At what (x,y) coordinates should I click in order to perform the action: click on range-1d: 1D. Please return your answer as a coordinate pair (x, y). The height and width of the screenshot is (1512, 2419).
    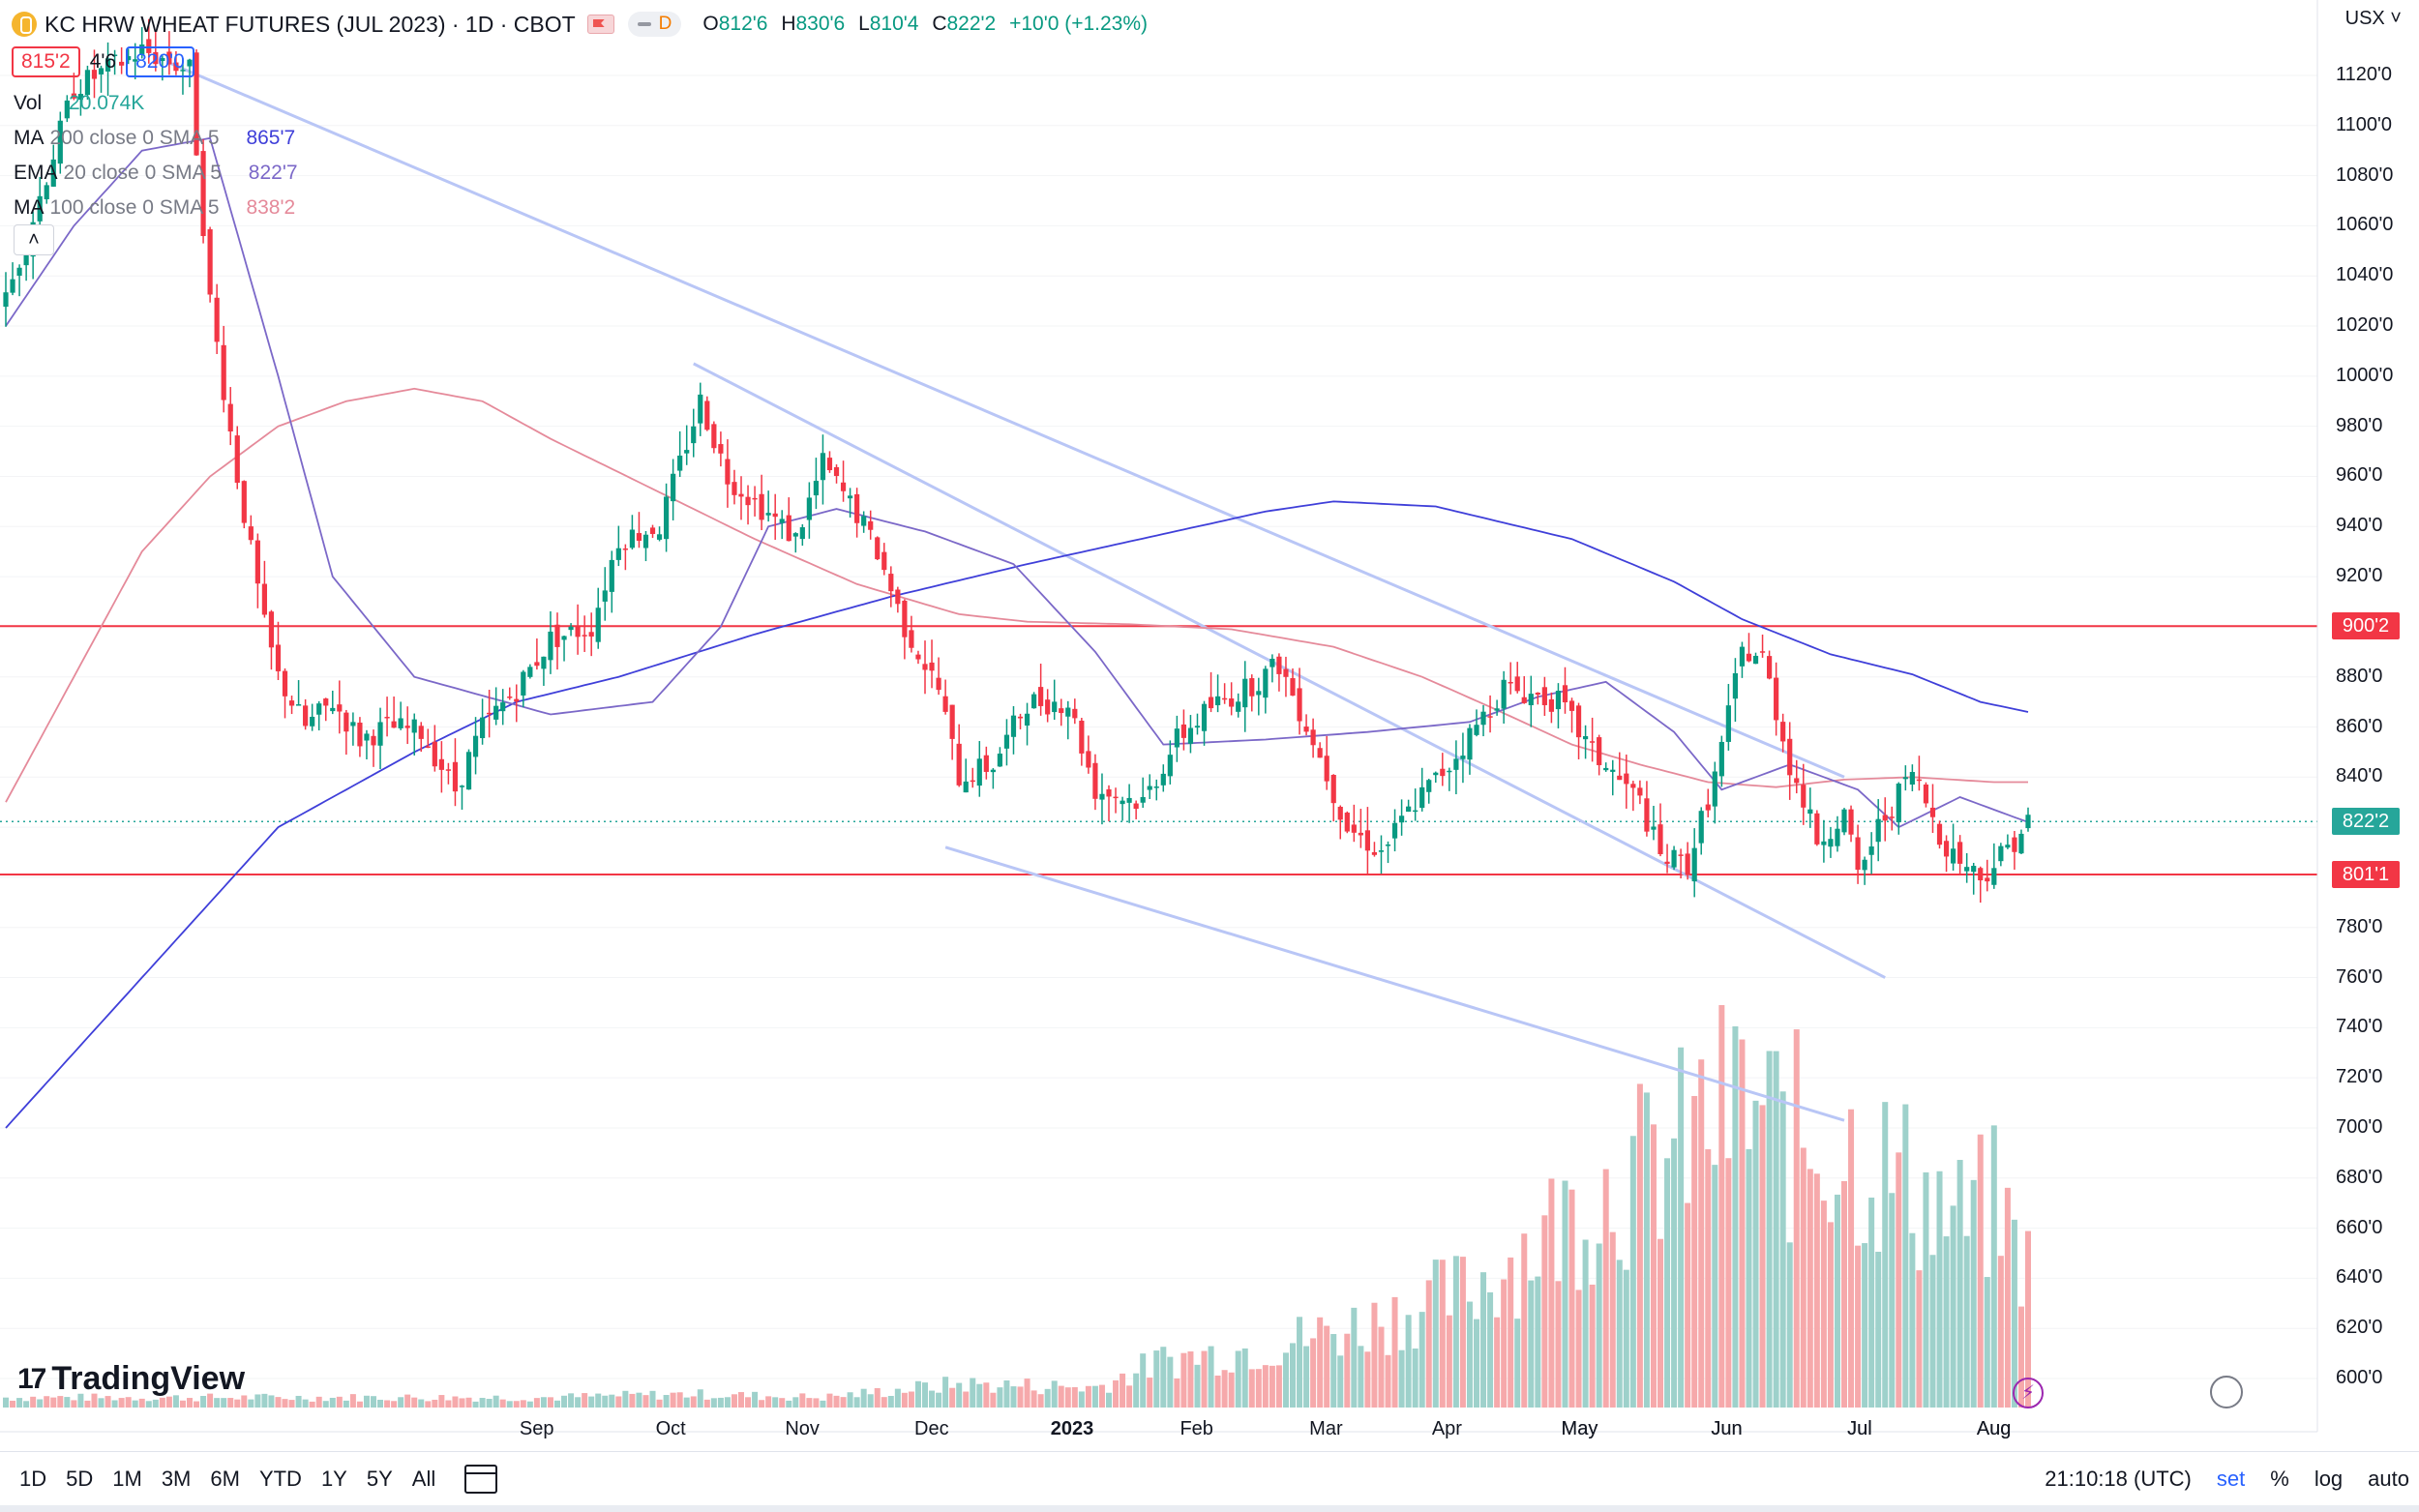
    Looking at the image, I should click on (33, 1479).